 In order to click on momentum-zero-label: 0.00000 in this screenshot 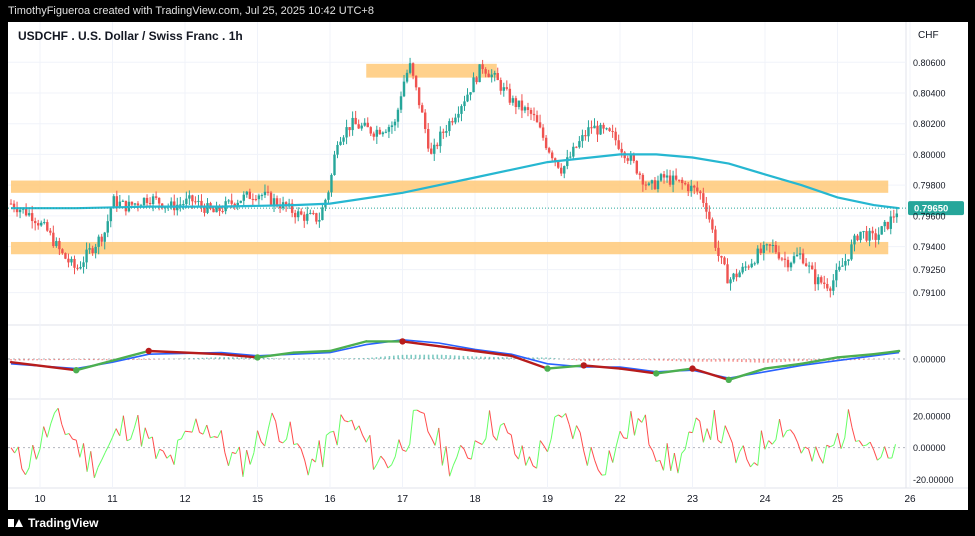, I will do `click(929, 360)`.